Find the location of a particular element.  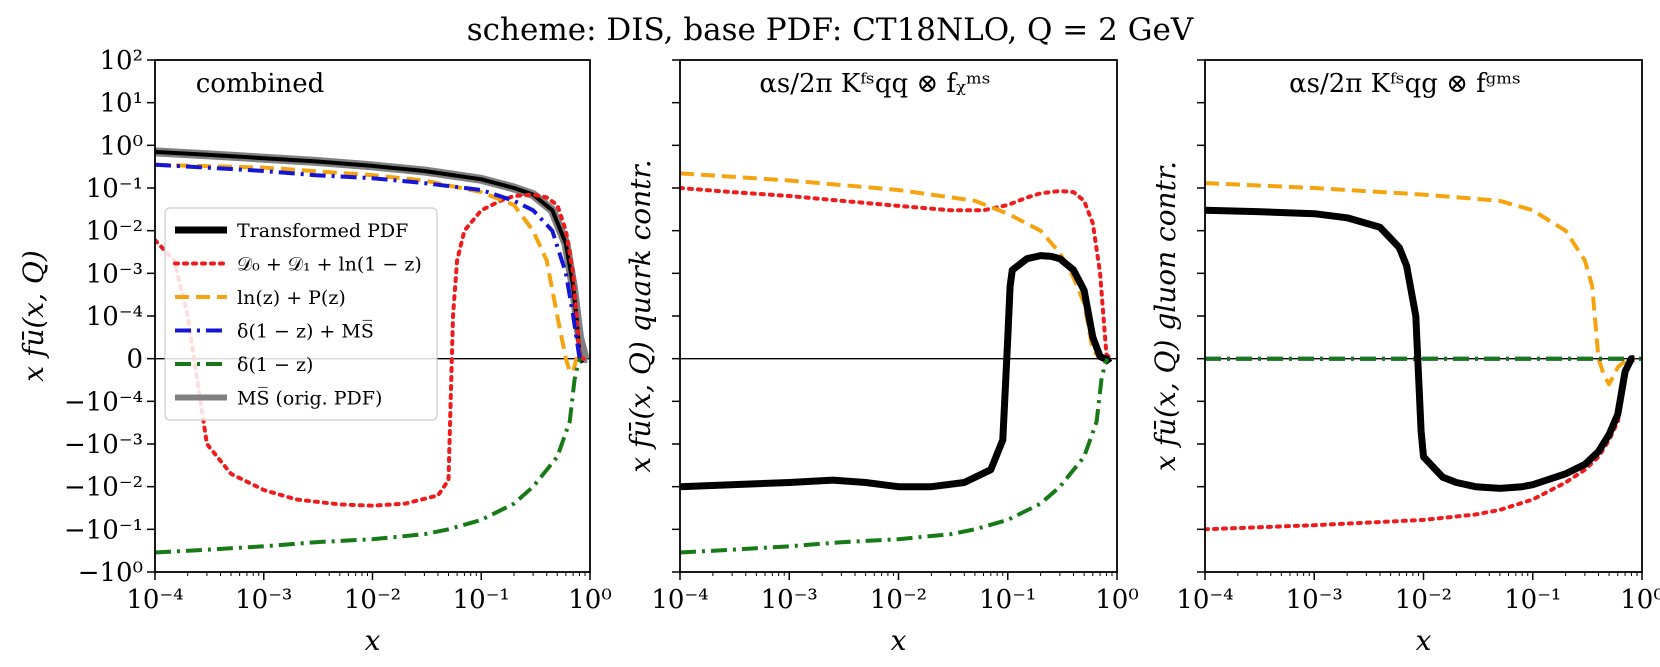

panel-annotation: αs/2π Kᶠˢqg ⊗ fᵍᵐˢ is located at coordinates (1405, 84).